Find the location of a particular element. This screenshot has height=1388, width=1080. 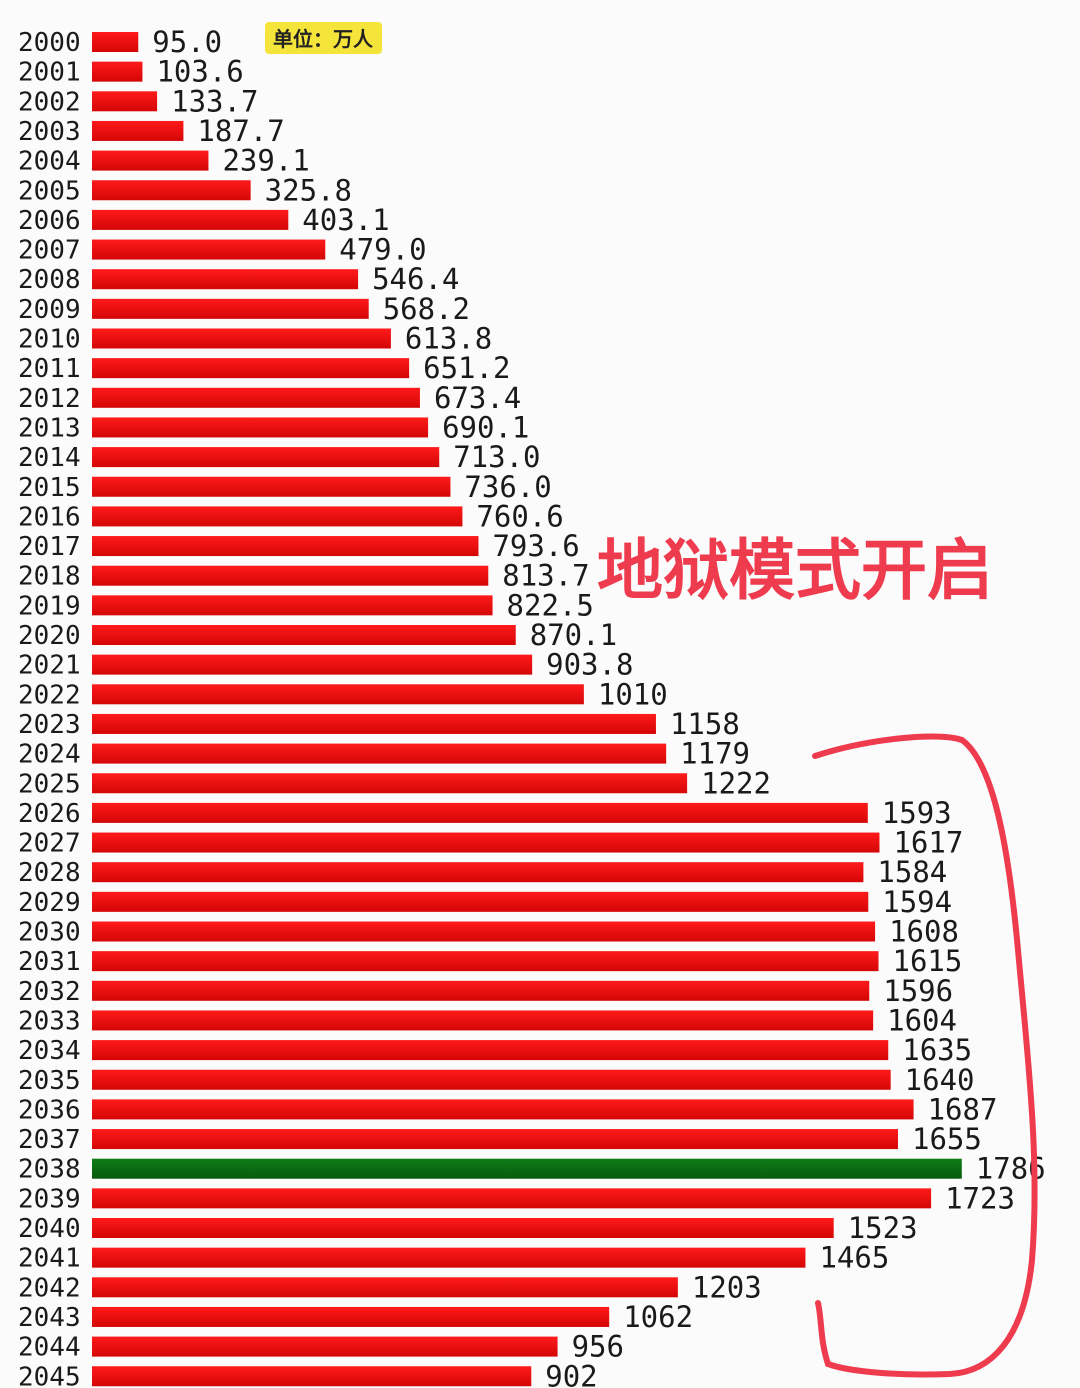

bracket-annotation is located at coordinates (925, 1055).